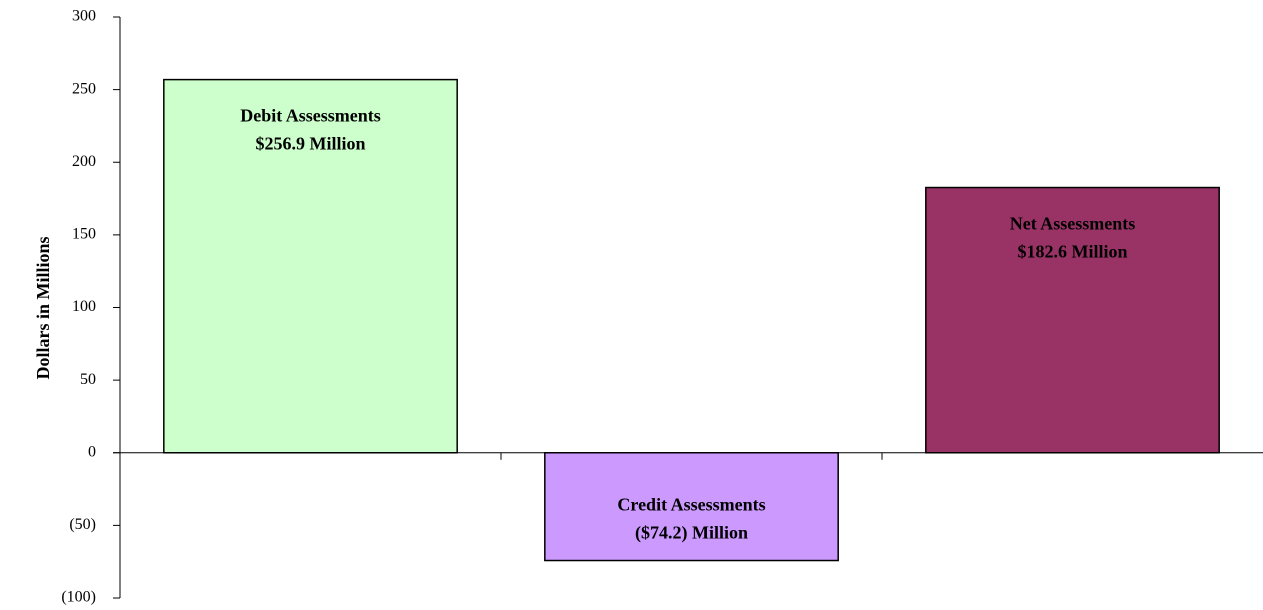 Image resolution: width=1263 pixels, height=610 pixels. Describe the element at coordinates (310, 144) in the screenshot. I see `data-label: $256.9 Million` at that location.